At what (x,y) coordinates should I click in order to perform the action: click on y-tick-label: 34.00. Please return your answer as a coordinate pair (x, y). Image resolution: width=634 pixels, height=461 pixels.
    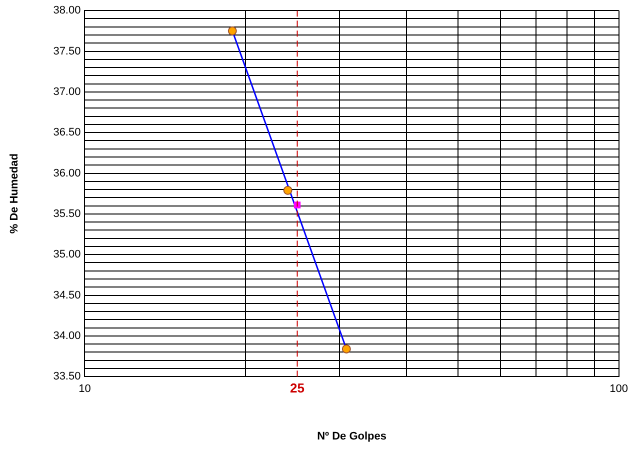
    Looking at the image, I should click on (67, 336).